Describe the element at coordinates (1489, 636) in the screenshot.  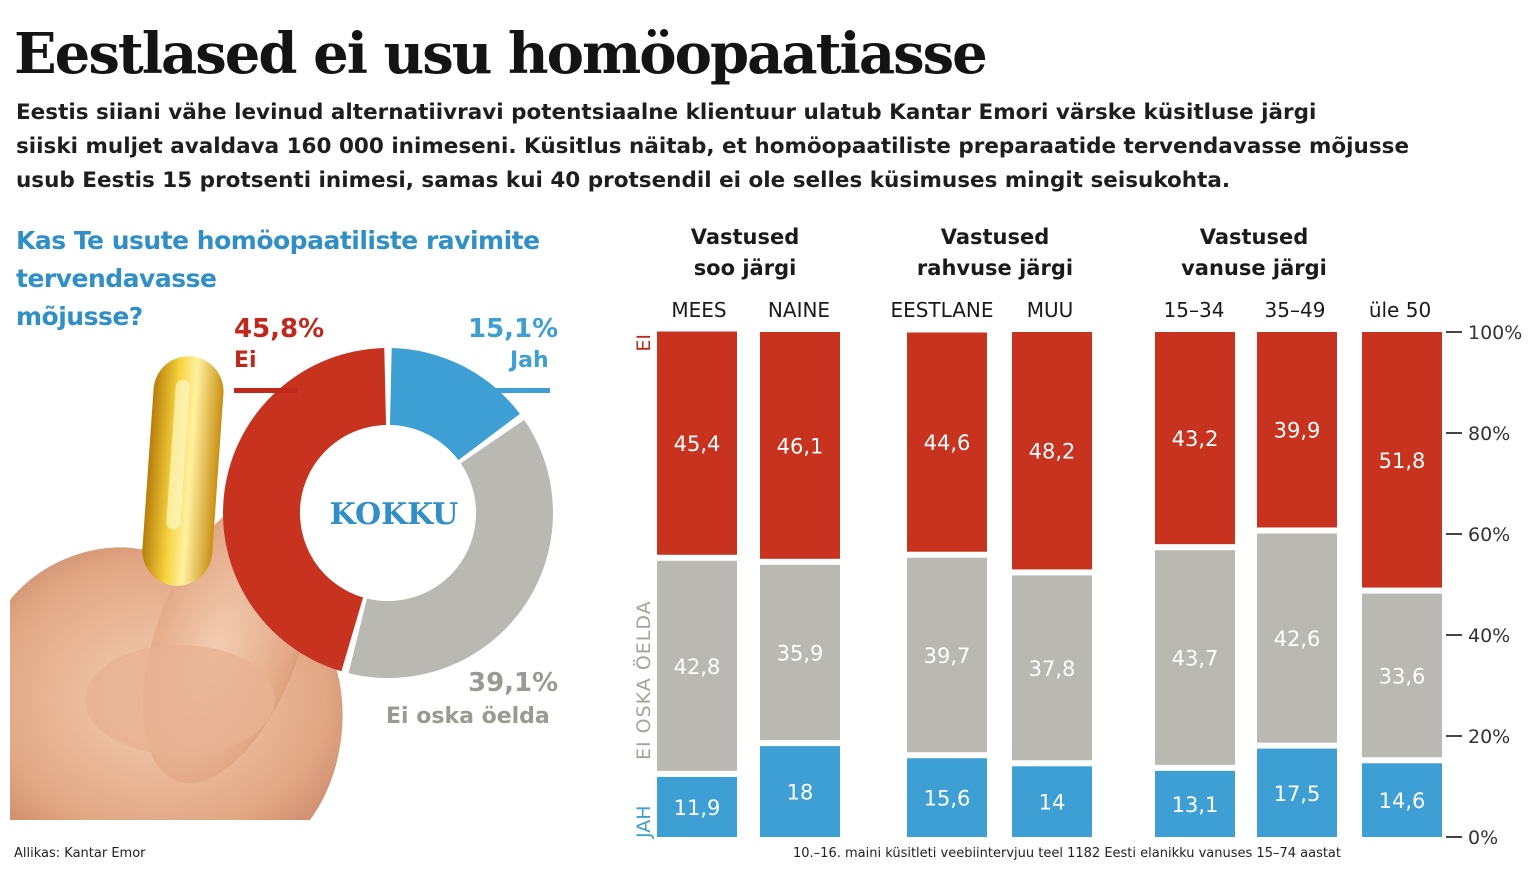
I see `y-tick-label-2: 40%` at that location.